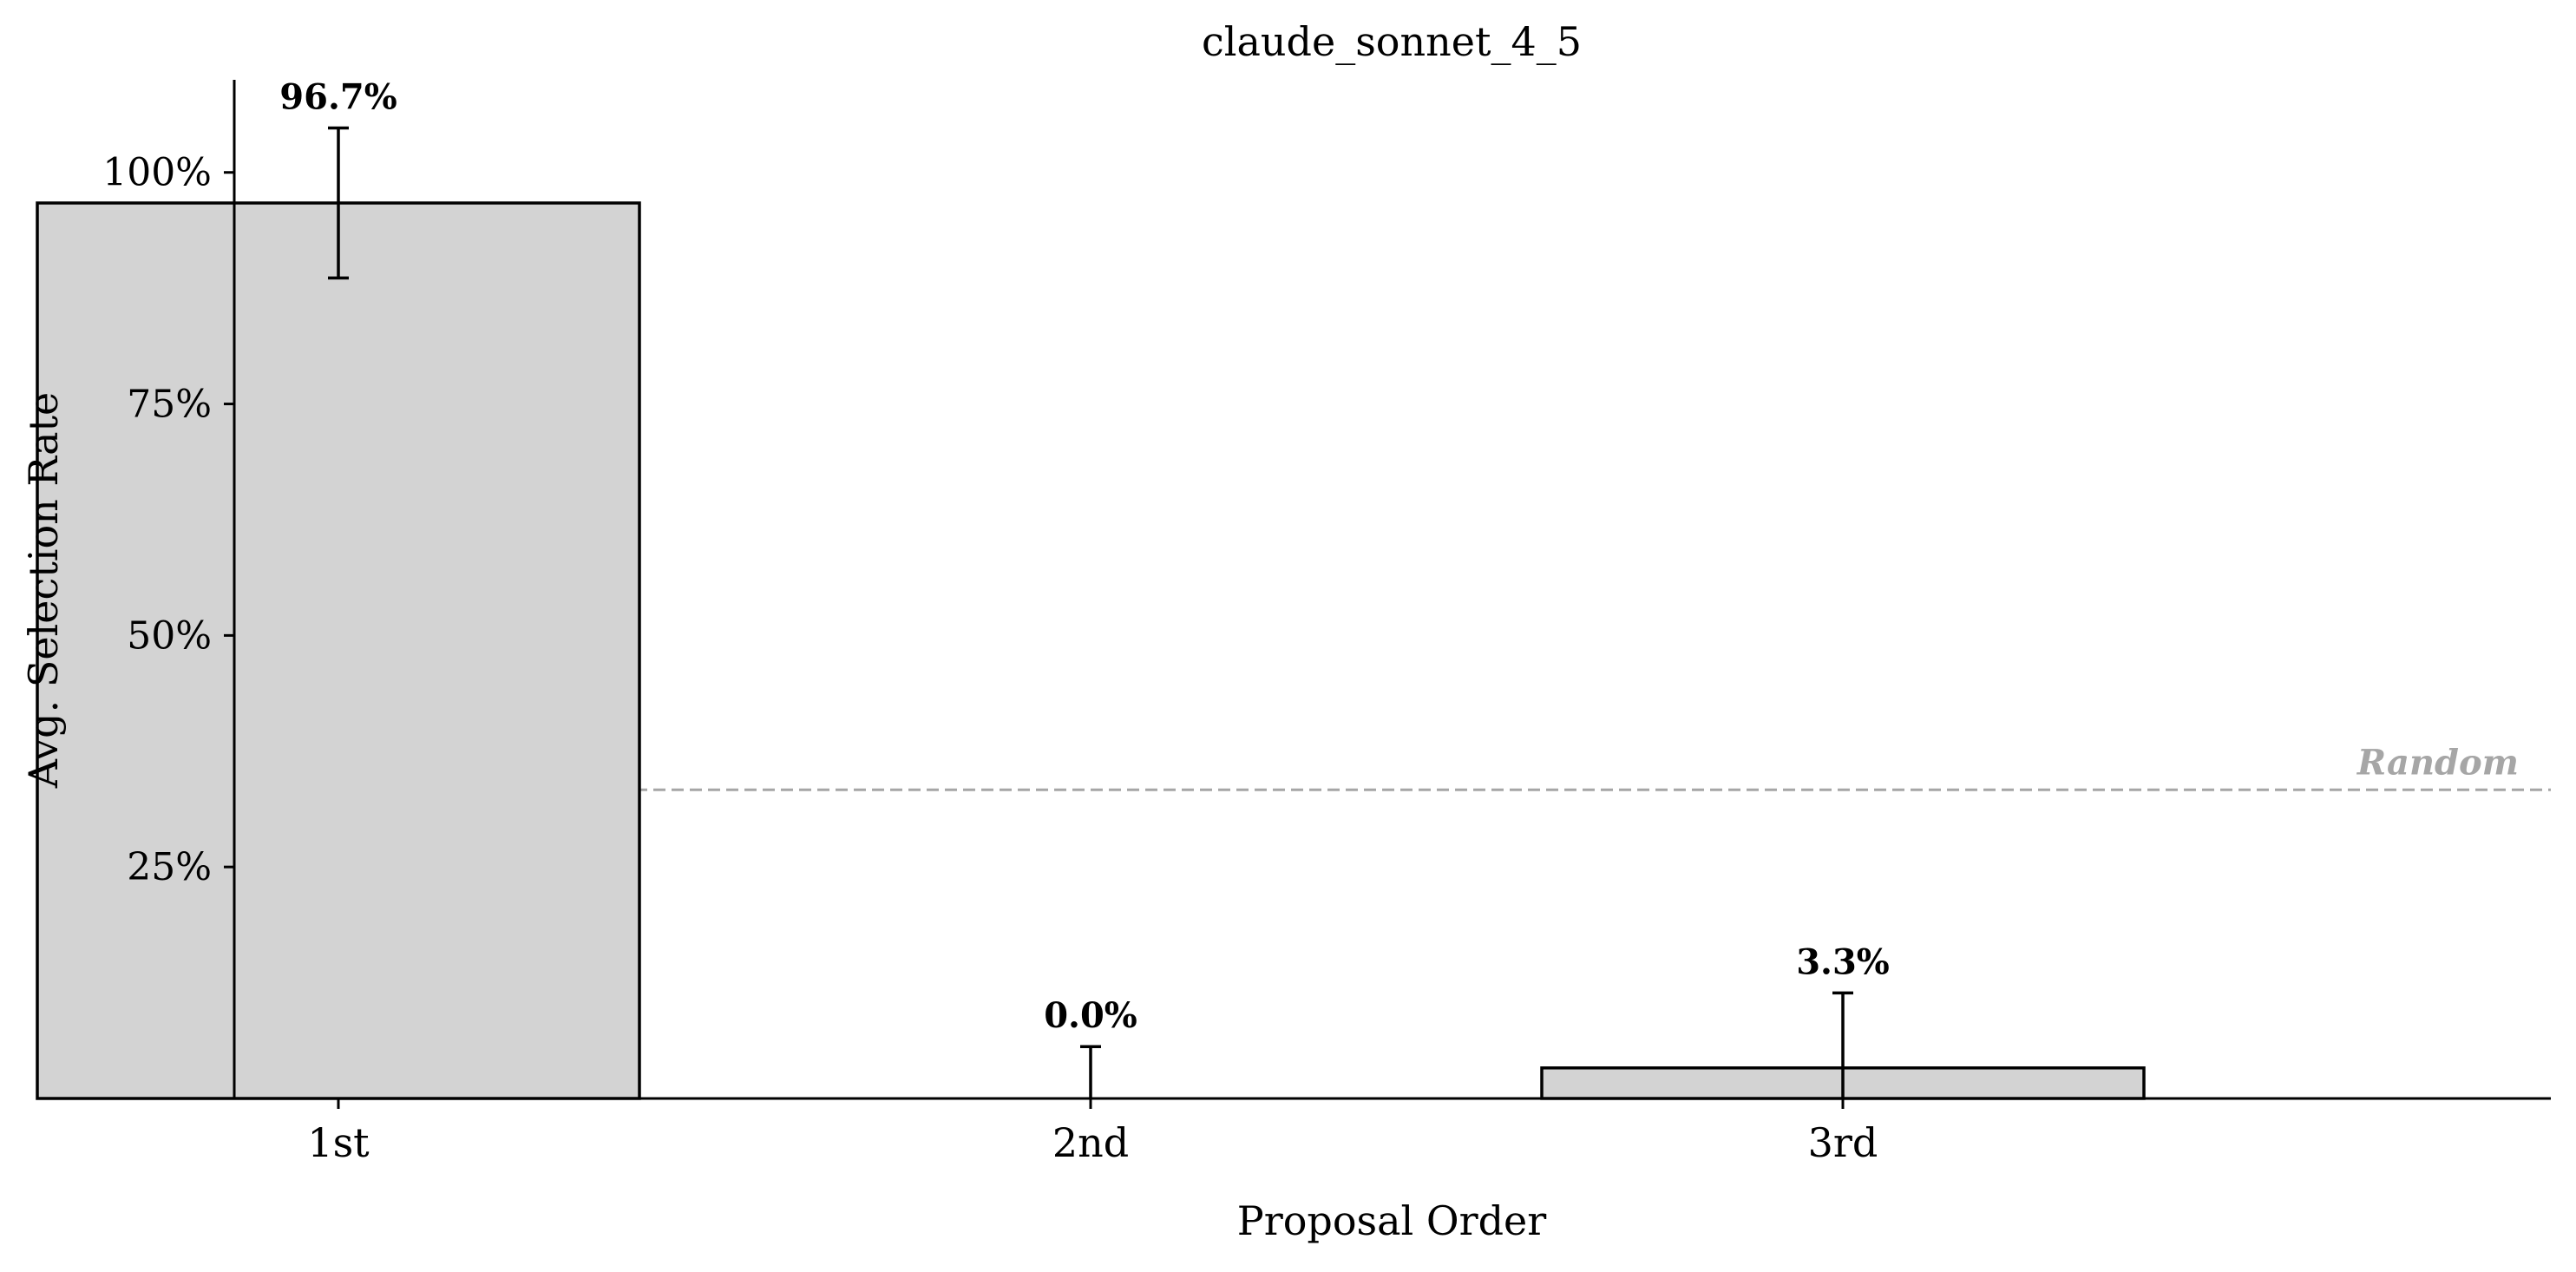  Describe the element at coordinates (2437, 762) in the screenshot. I see `reference-line-label: Random` at that location.